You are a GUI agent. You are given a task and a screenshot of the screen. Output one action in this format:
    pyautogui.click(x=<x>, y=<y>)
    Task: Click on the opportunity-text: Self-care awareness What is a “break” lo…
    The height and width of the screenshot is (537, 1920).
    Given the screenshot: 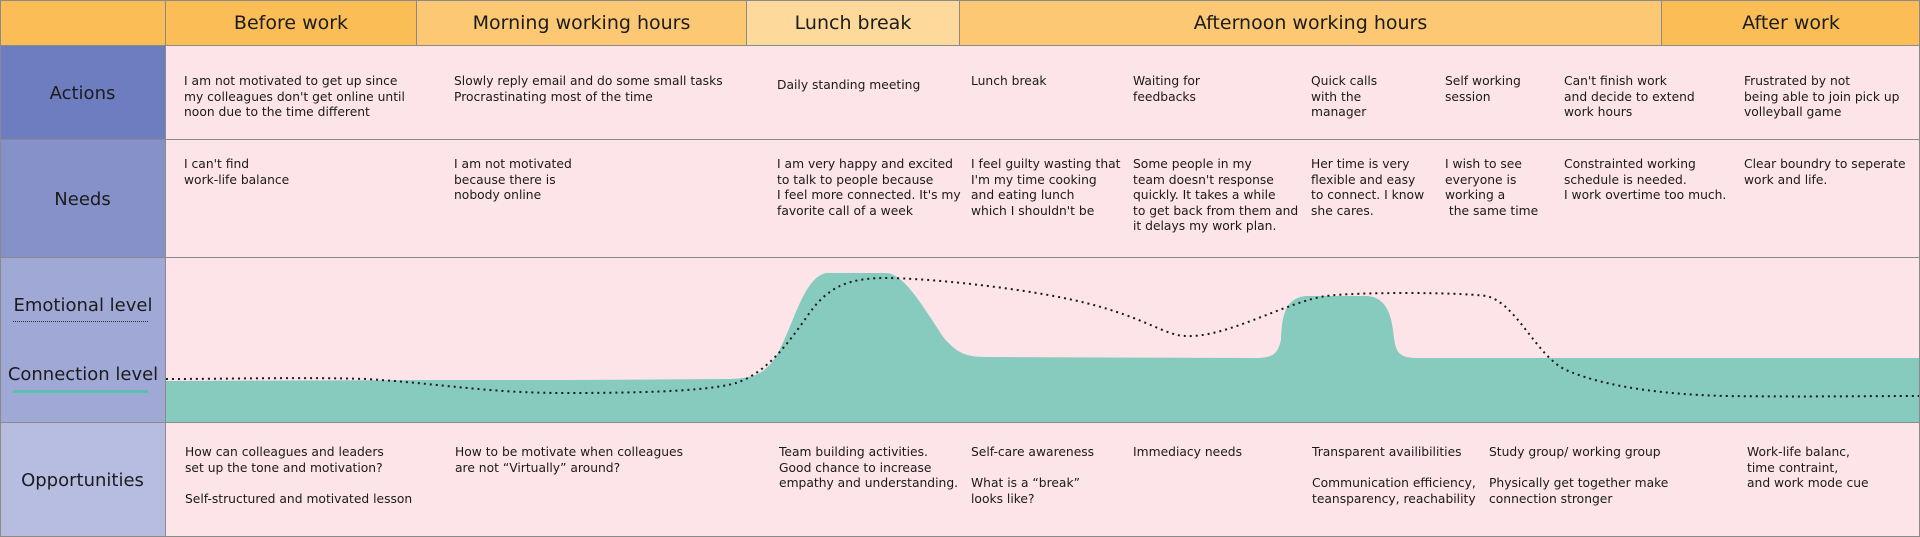 What is the action you would take?
    pyautogui.click(x=1033, y=475)
    